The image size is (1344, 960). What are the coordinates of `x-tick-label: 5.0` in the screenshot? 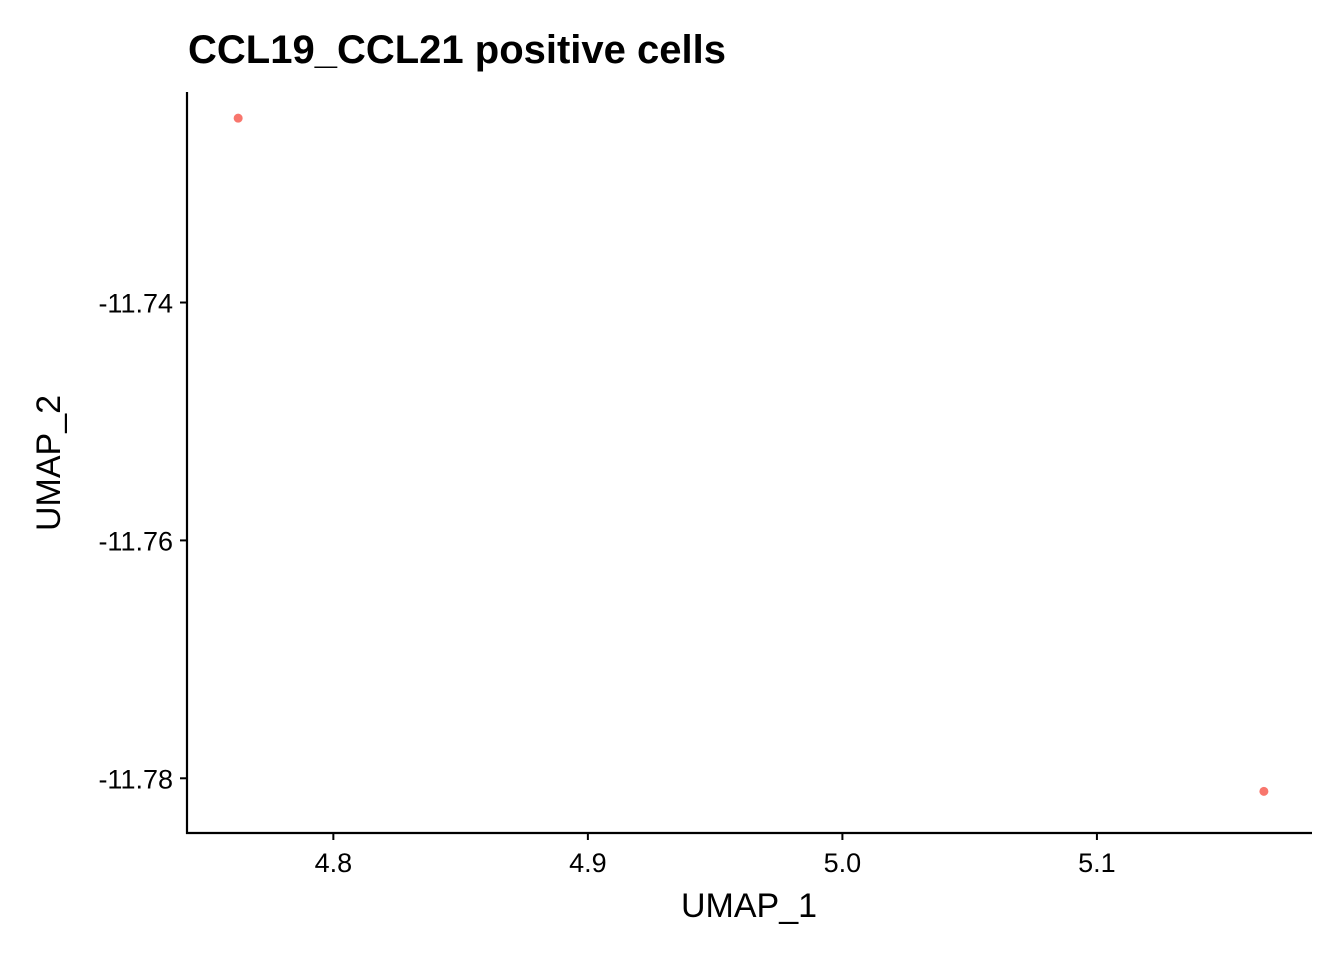 It's located at (843, 863).